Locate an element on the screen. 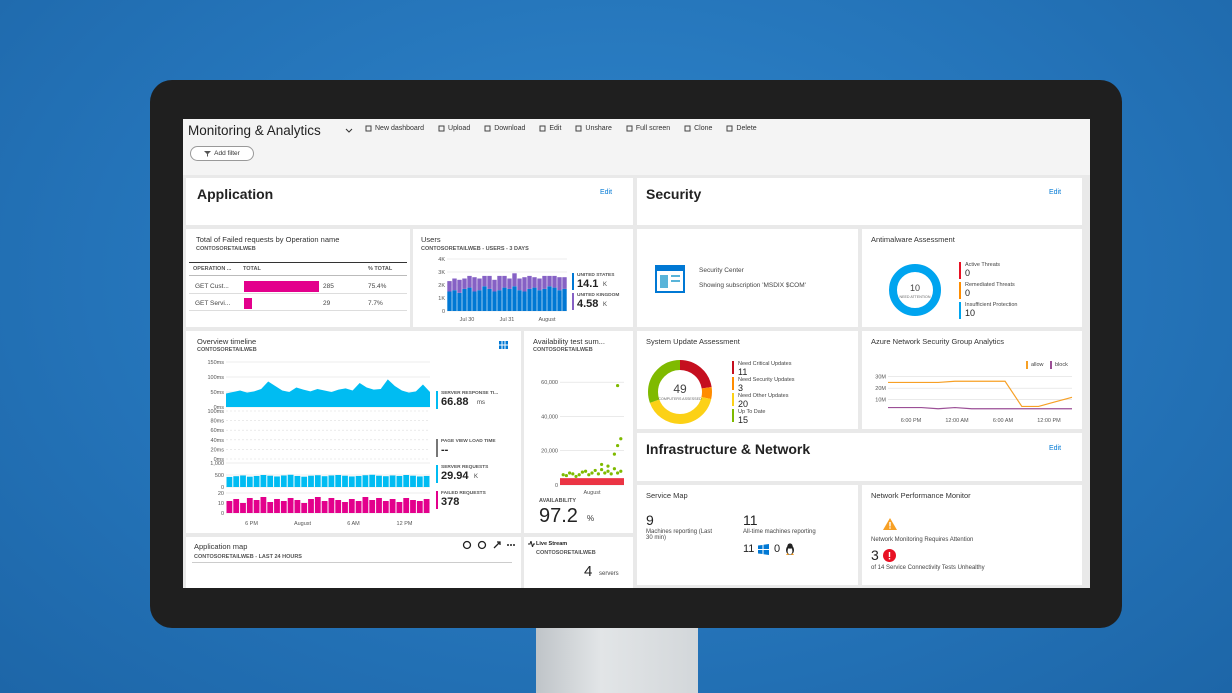  tile-title: Azure Network Security Group Analytics is located at coordinates (937, 341).